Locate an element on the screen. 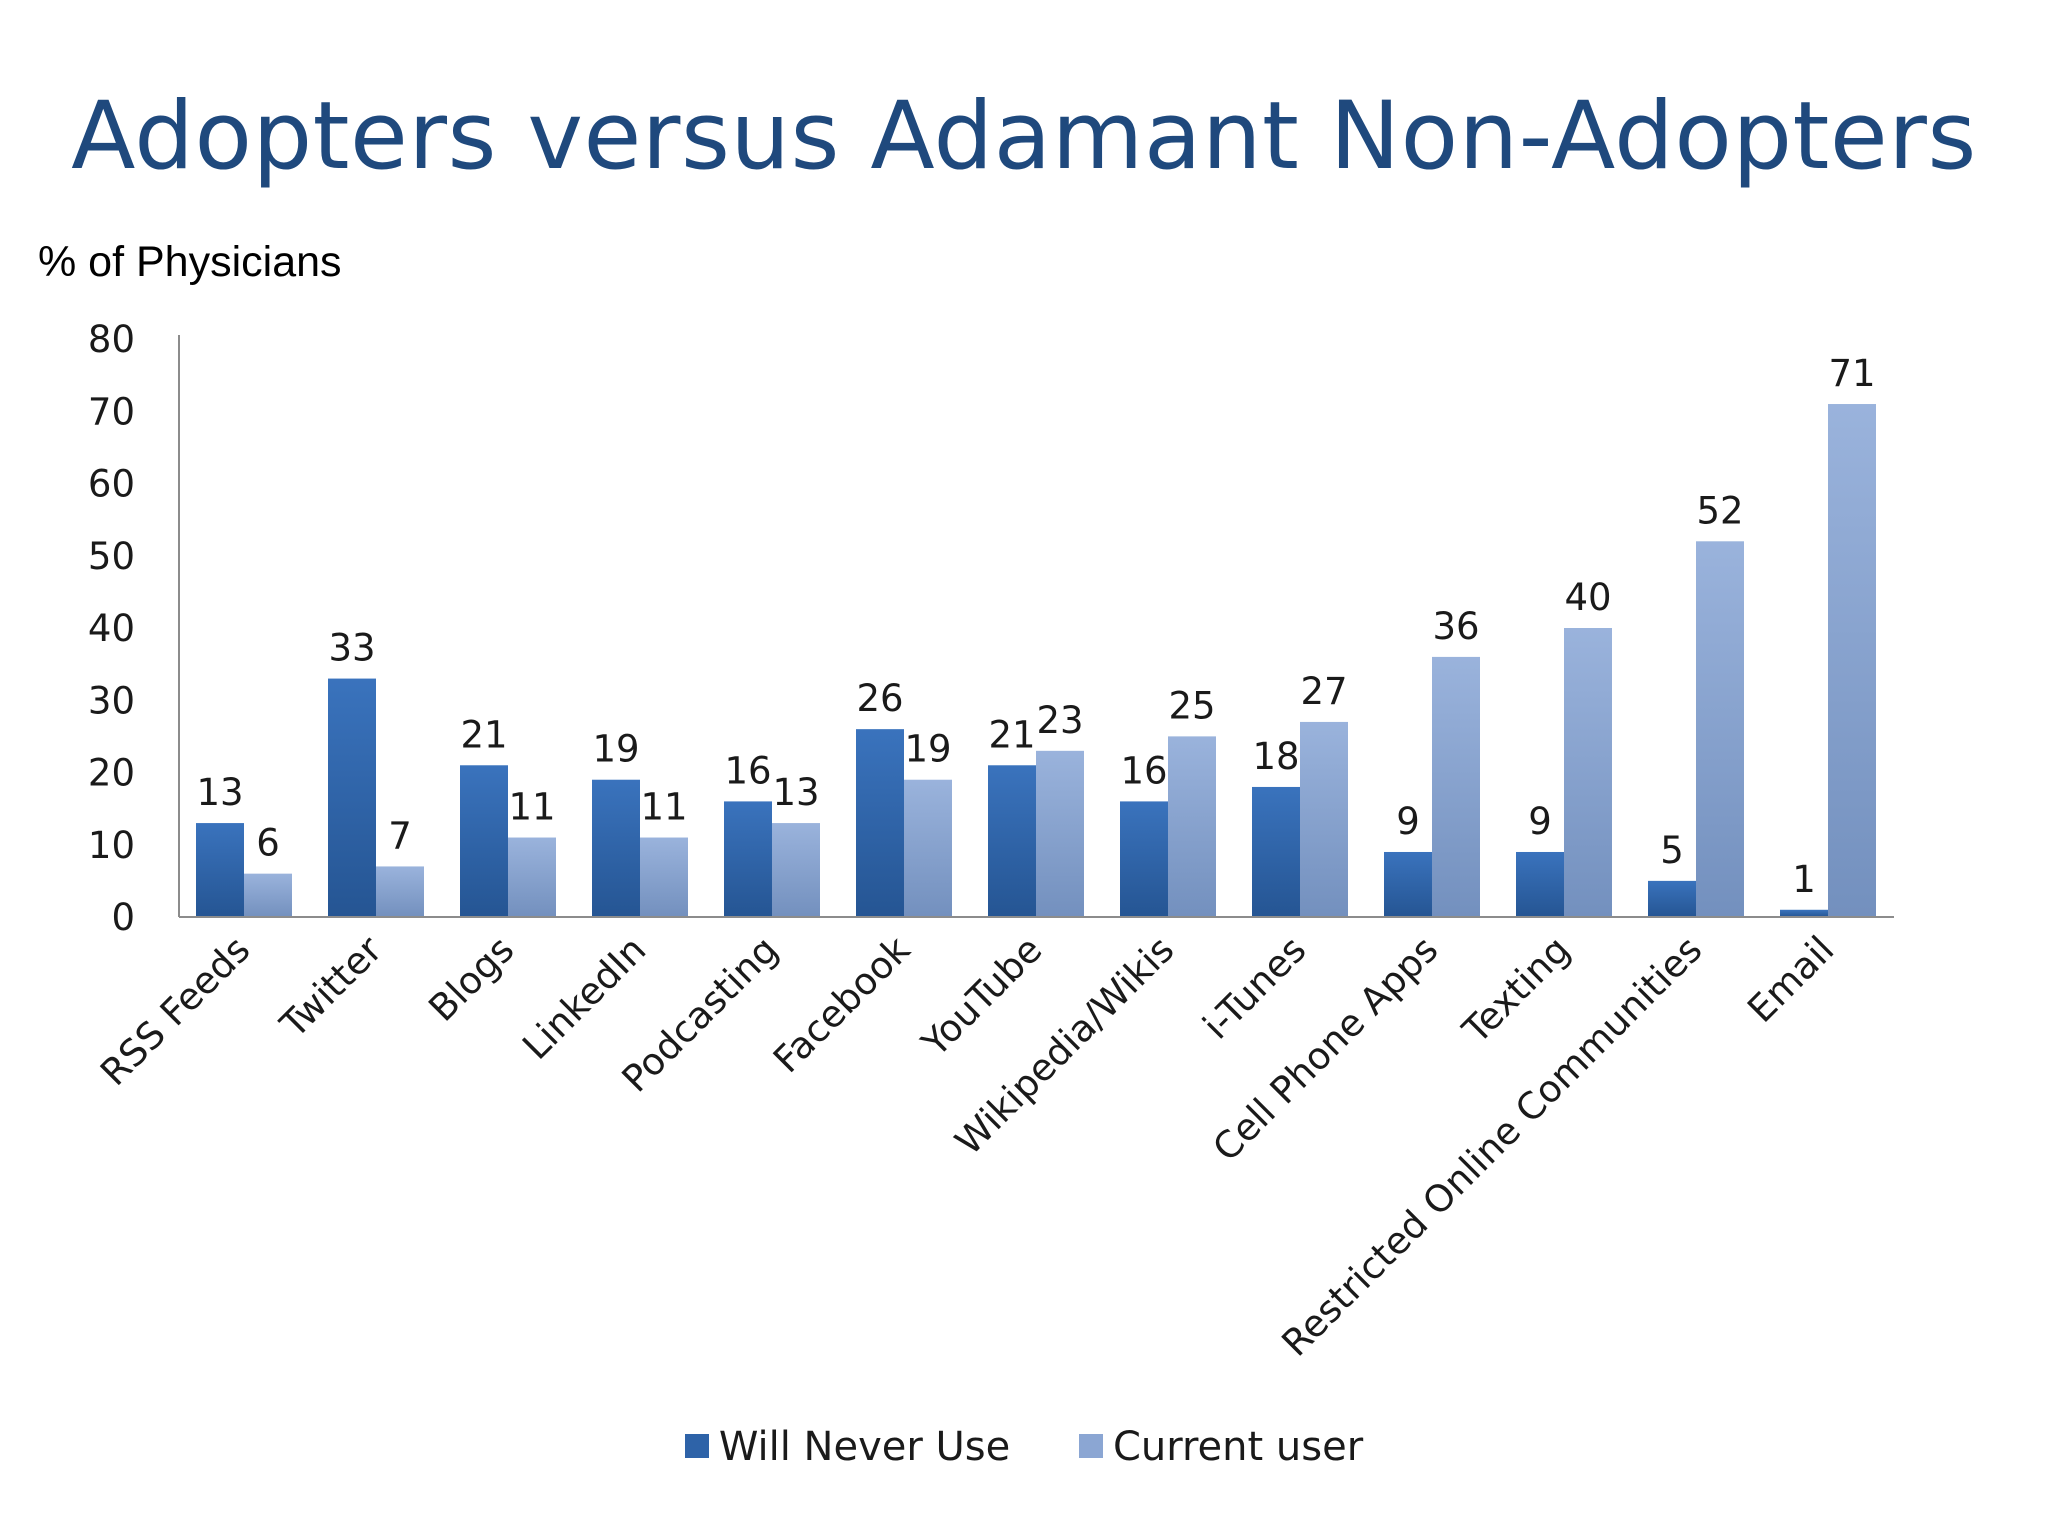  data-label-current-user-twitter: 7 is located at coordinates (400, 835).